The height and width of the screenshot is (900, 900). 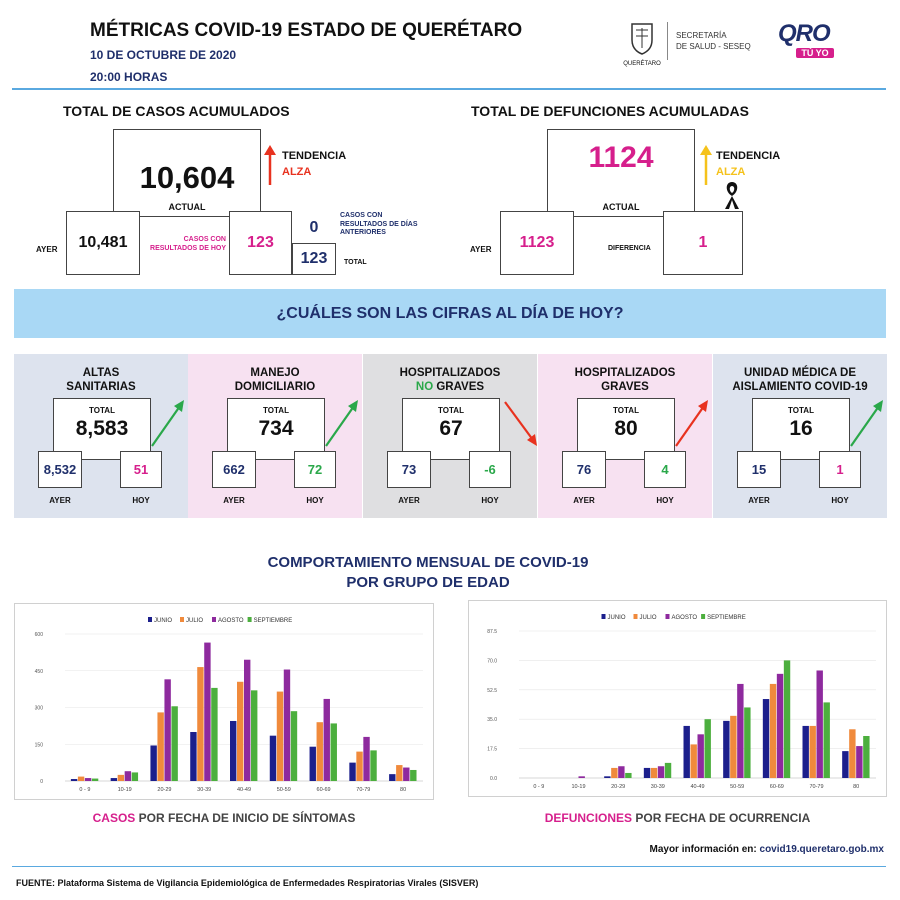 I want to click on deaths-caption-rest: POR FECHA DE OCURRENCIA, so click(x=721, y=818).